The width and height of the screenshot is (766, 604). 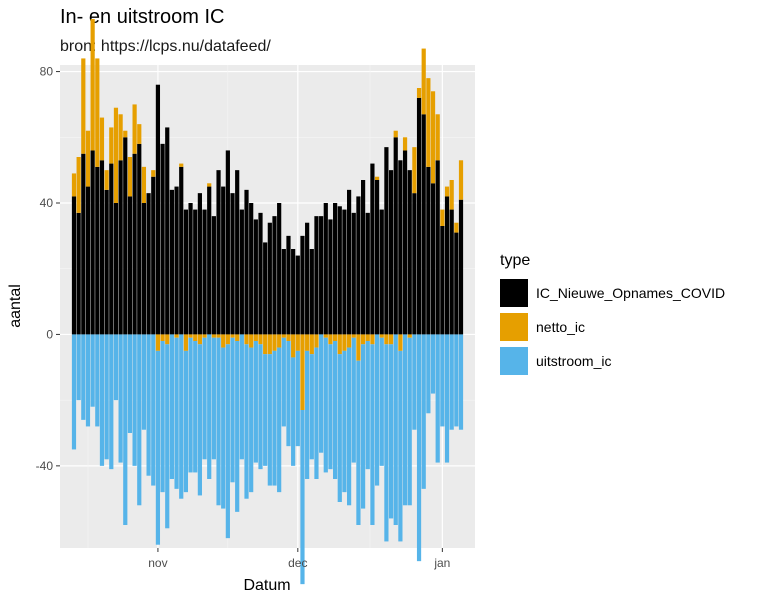 What do you see at coordinates (47, 203) in the screenshot?
I see `y-tick-label: 40` at bounding box center [47, 203].